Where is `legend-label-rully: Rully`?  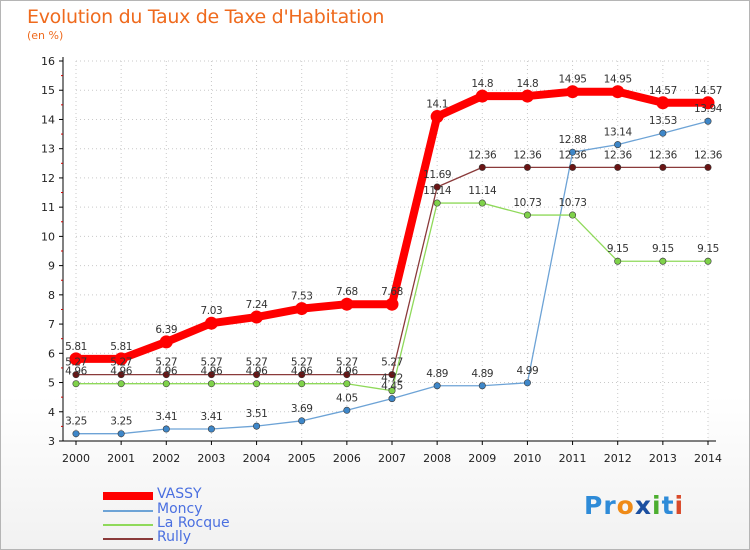 legend-label-rully: Rully is located at coordinates (174, 537).